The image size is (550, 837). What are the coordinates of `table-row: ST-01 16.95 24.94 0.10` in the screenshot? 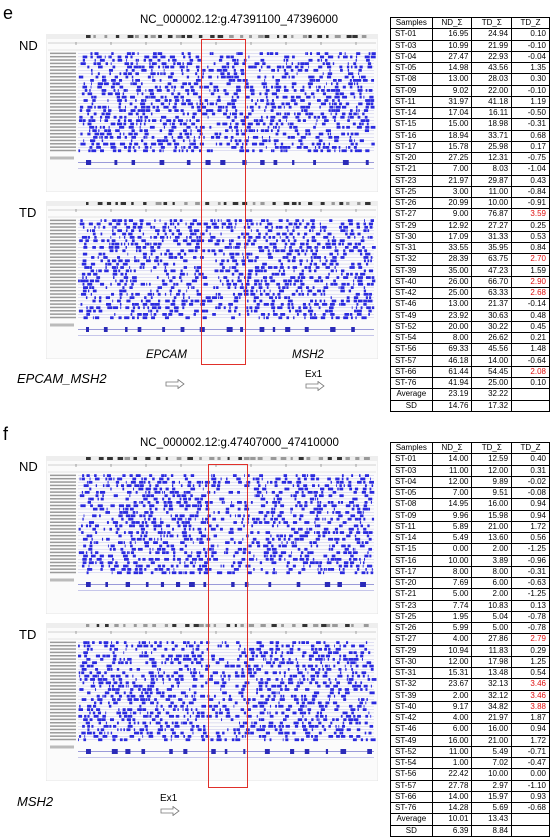 It's located at (470, 34).